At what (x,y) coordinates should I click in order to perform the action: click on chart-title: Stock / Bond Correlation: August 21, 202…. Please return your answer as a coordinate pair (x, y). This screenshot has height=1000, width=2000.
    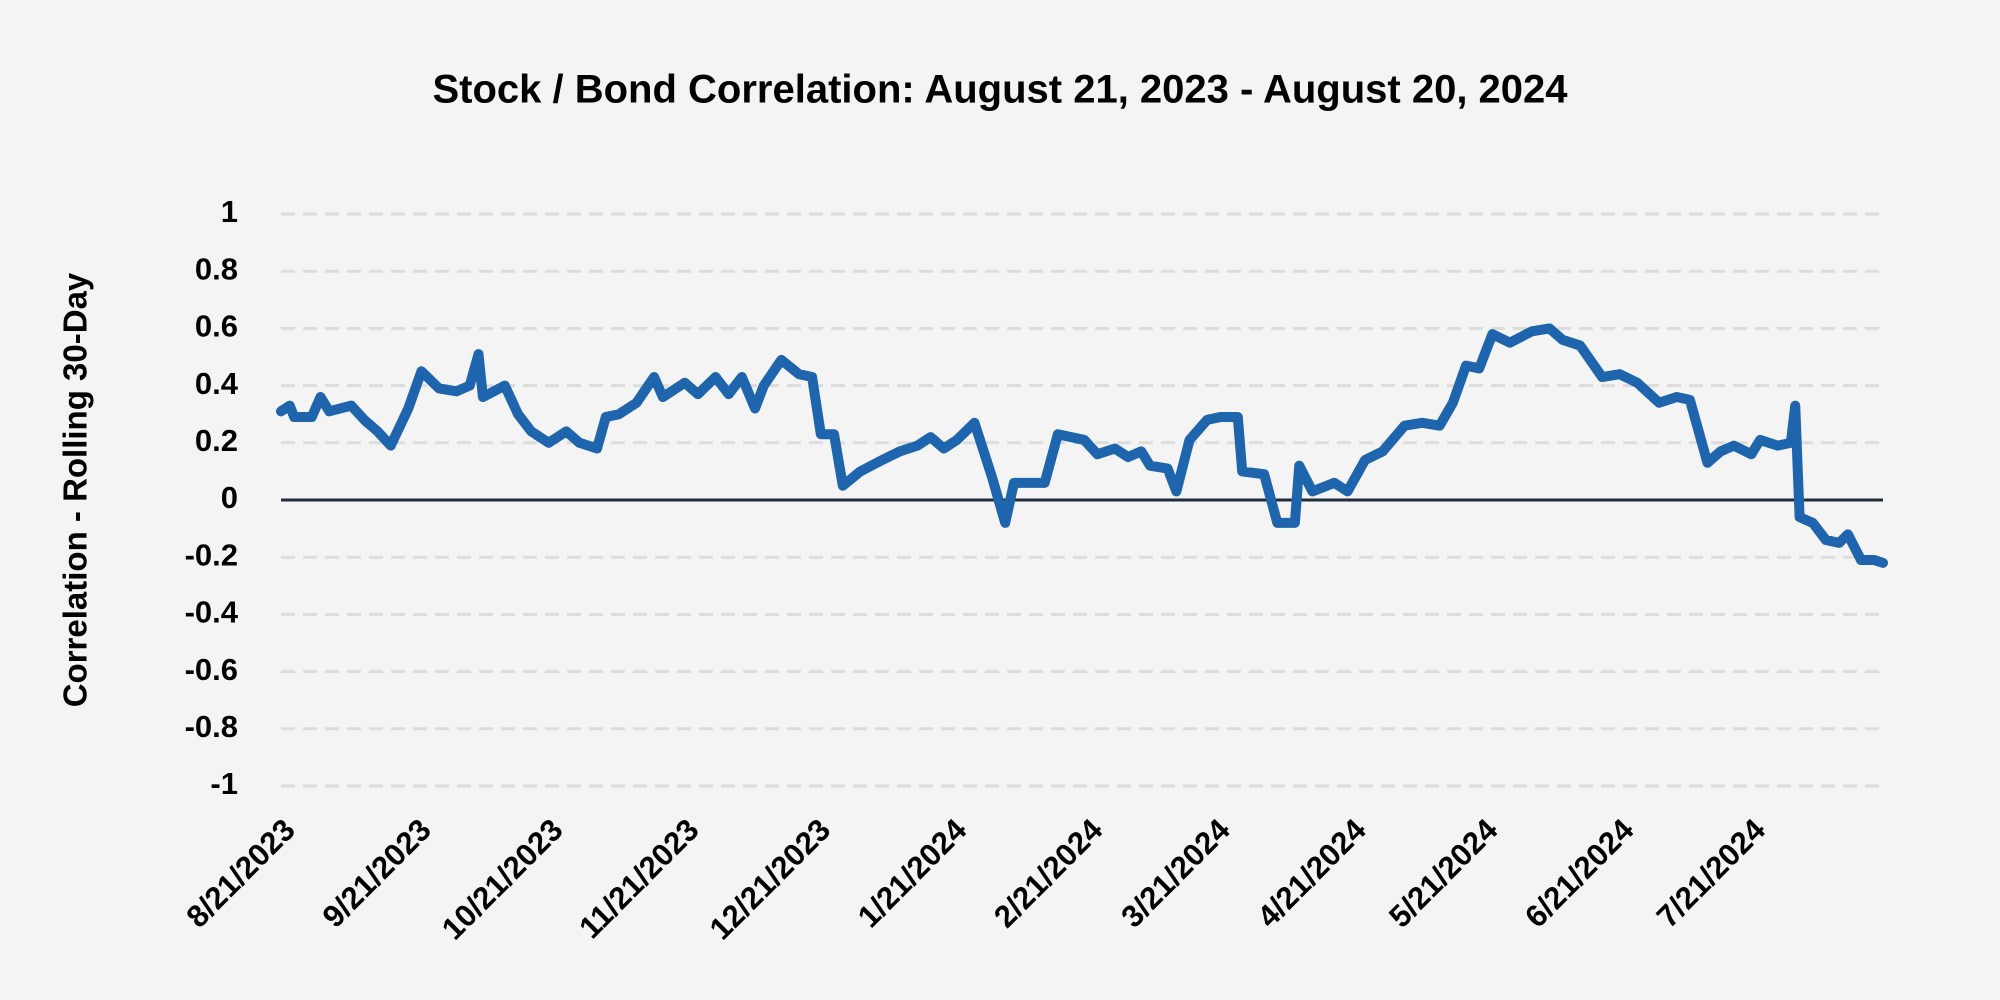
    Looking at the image, I should click on (1000, 90).